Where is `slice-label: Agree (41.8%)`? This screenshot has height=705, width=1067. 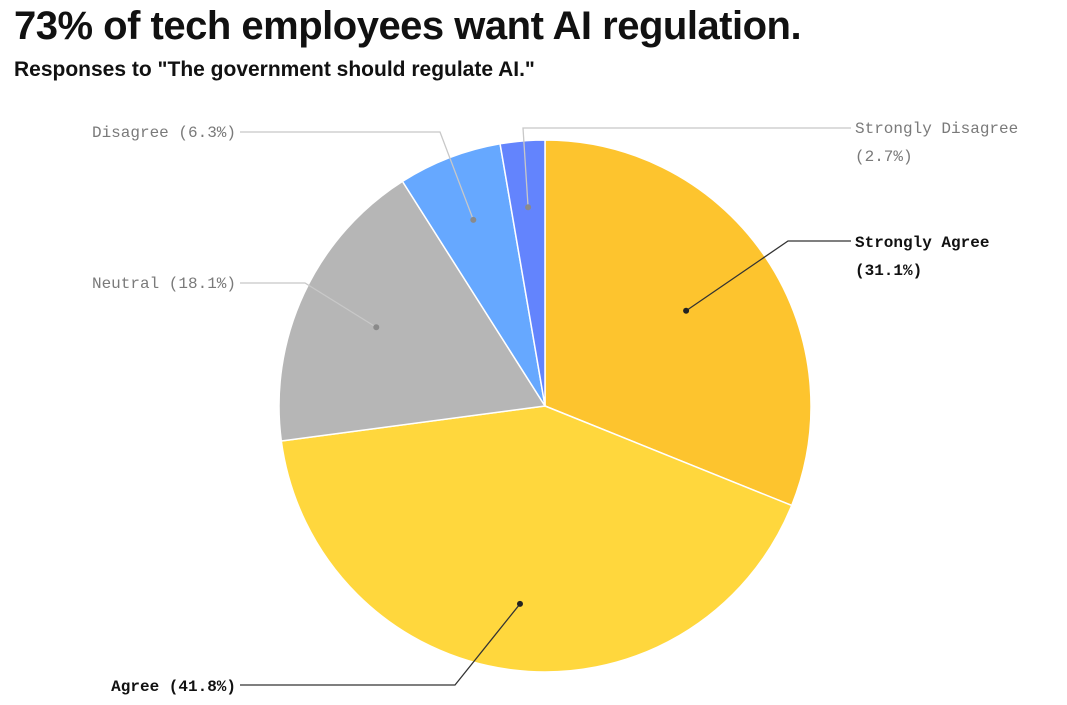
slice-label: Agree (41.8%) is located at coordinates (173, 687).